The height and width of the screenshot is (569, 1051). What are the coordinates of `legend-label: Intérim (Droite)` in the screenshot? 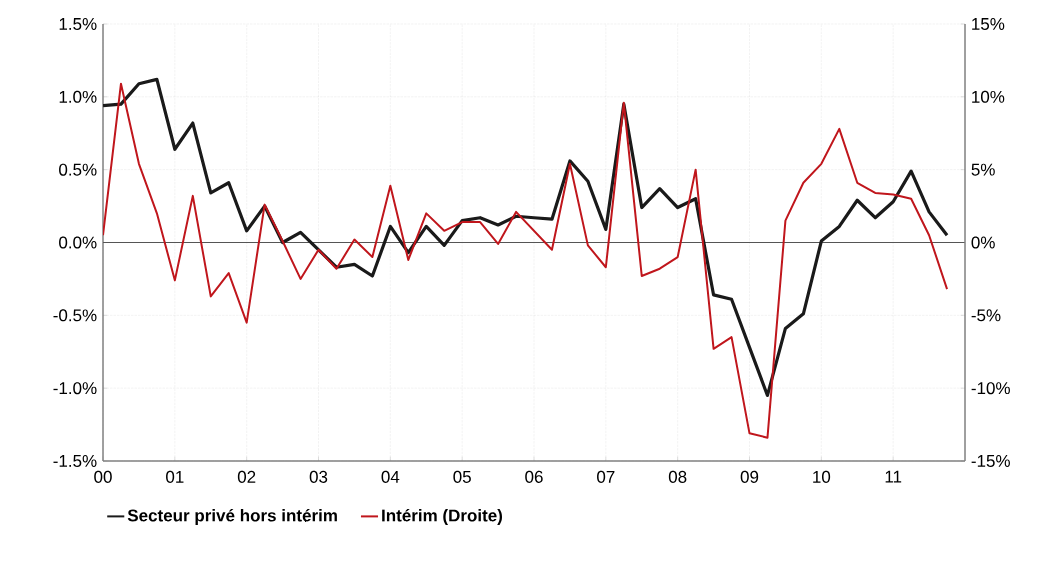 It's located at (442, 516).